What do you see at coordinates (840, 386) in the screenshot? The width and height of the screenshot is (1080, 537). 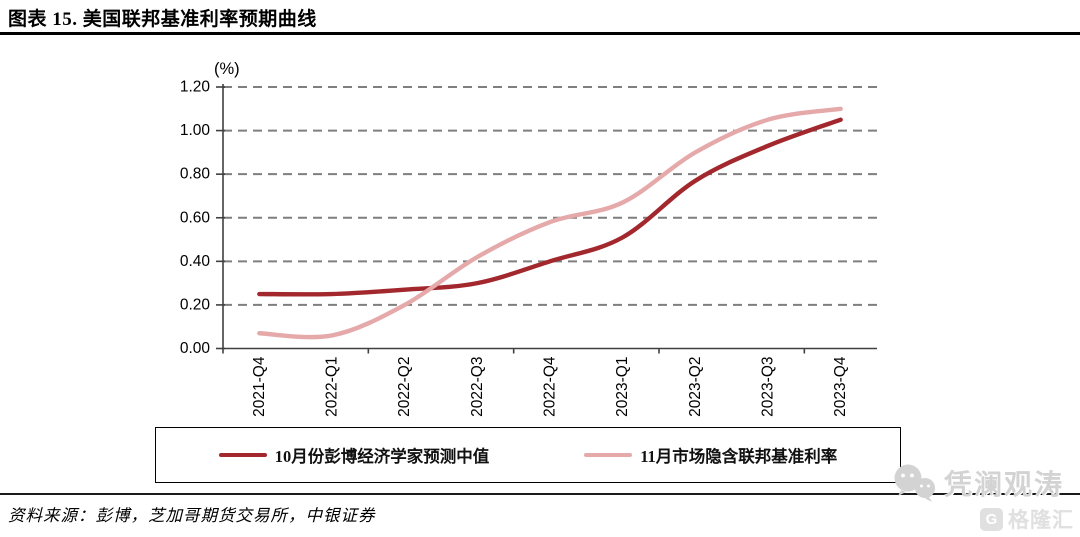 I see `x-tick-label: 2023-Q4` at bounding box center [840, 386].